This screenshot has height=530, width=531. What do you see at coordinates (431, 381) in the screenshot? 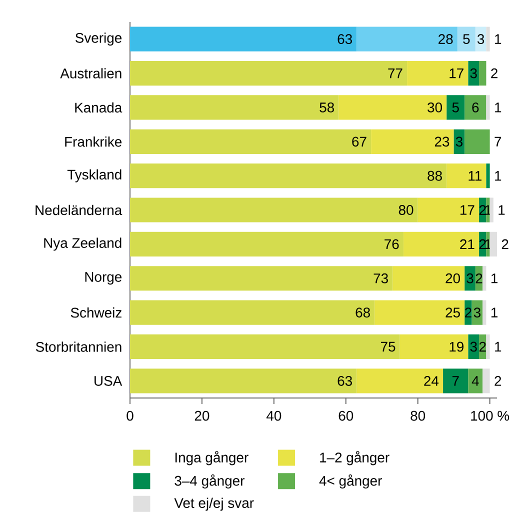
I see `data-label: 24` at bounding box center [431, 381].